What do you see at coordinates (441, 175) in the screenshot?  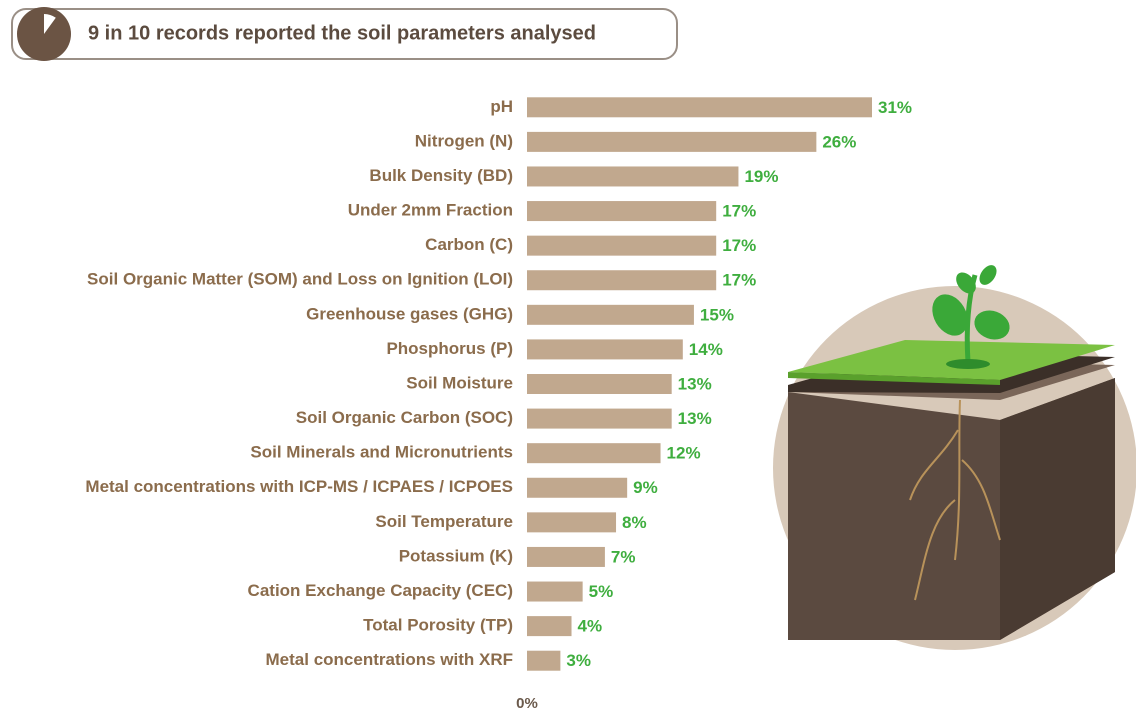 I see `category-label: Bulk Density (BD)` at bounding box center [441, 175].